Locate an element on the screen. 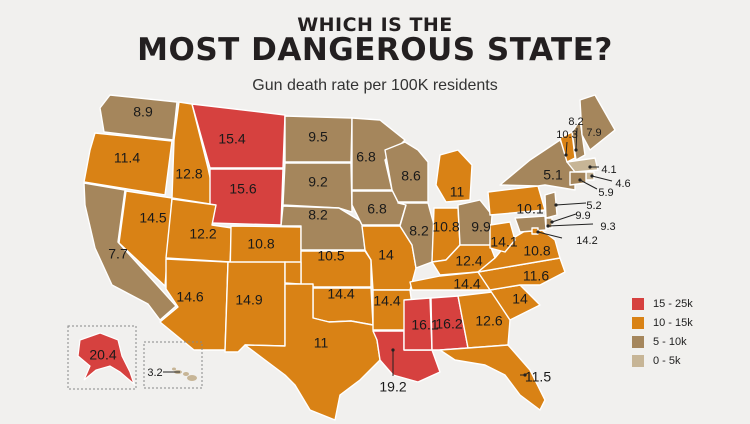 The width and height of the screenshot is (750, 424). state-wv is located at coordinates (502, 237).